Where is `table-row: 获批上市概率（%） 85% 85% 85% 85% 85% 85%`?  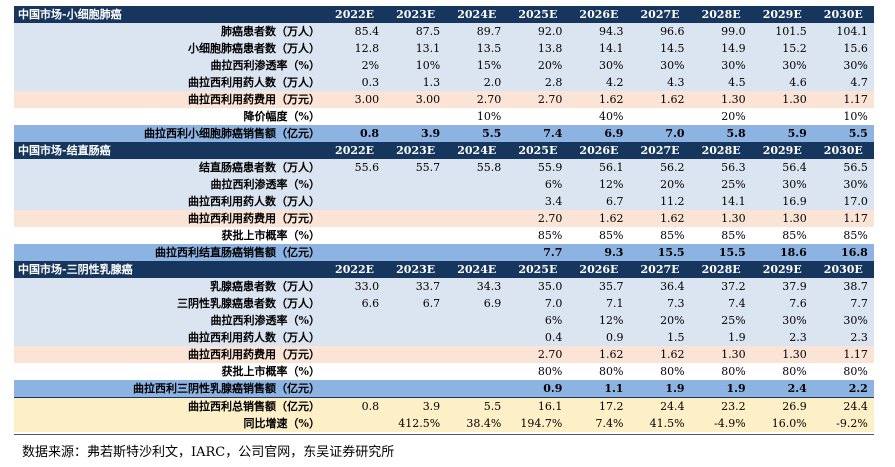 table-row: 获批上市概率（%） 85% 85% 85% 85% 85% 85% is located at coordinates (444, 235).